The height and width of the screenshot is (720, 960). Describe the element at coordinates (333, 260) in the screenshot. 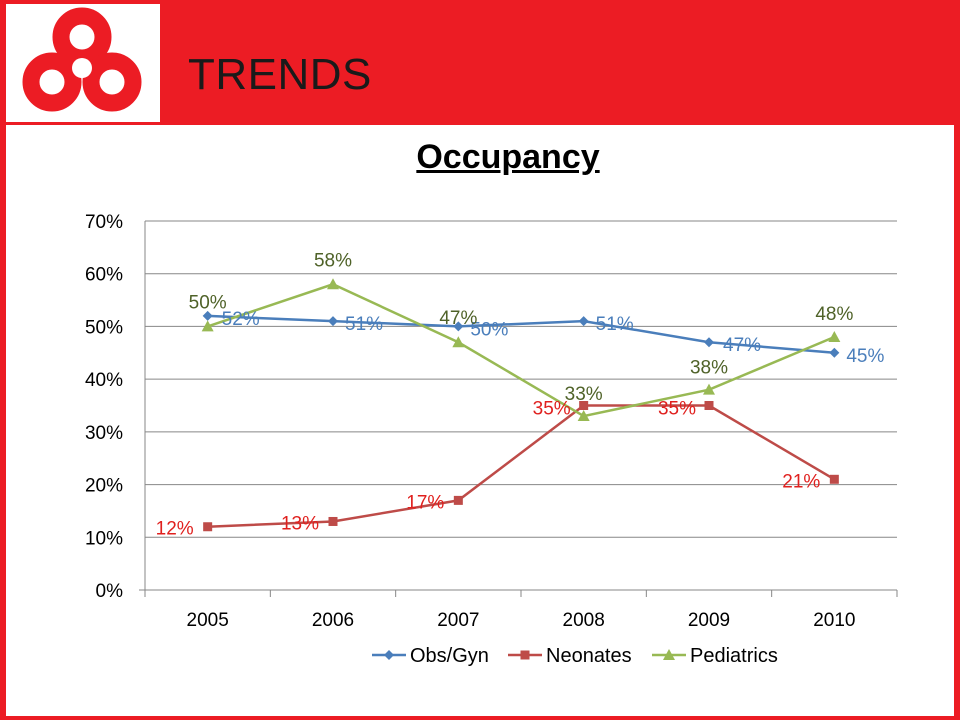

I see `data-label-pediatrics: 58%` at that location.